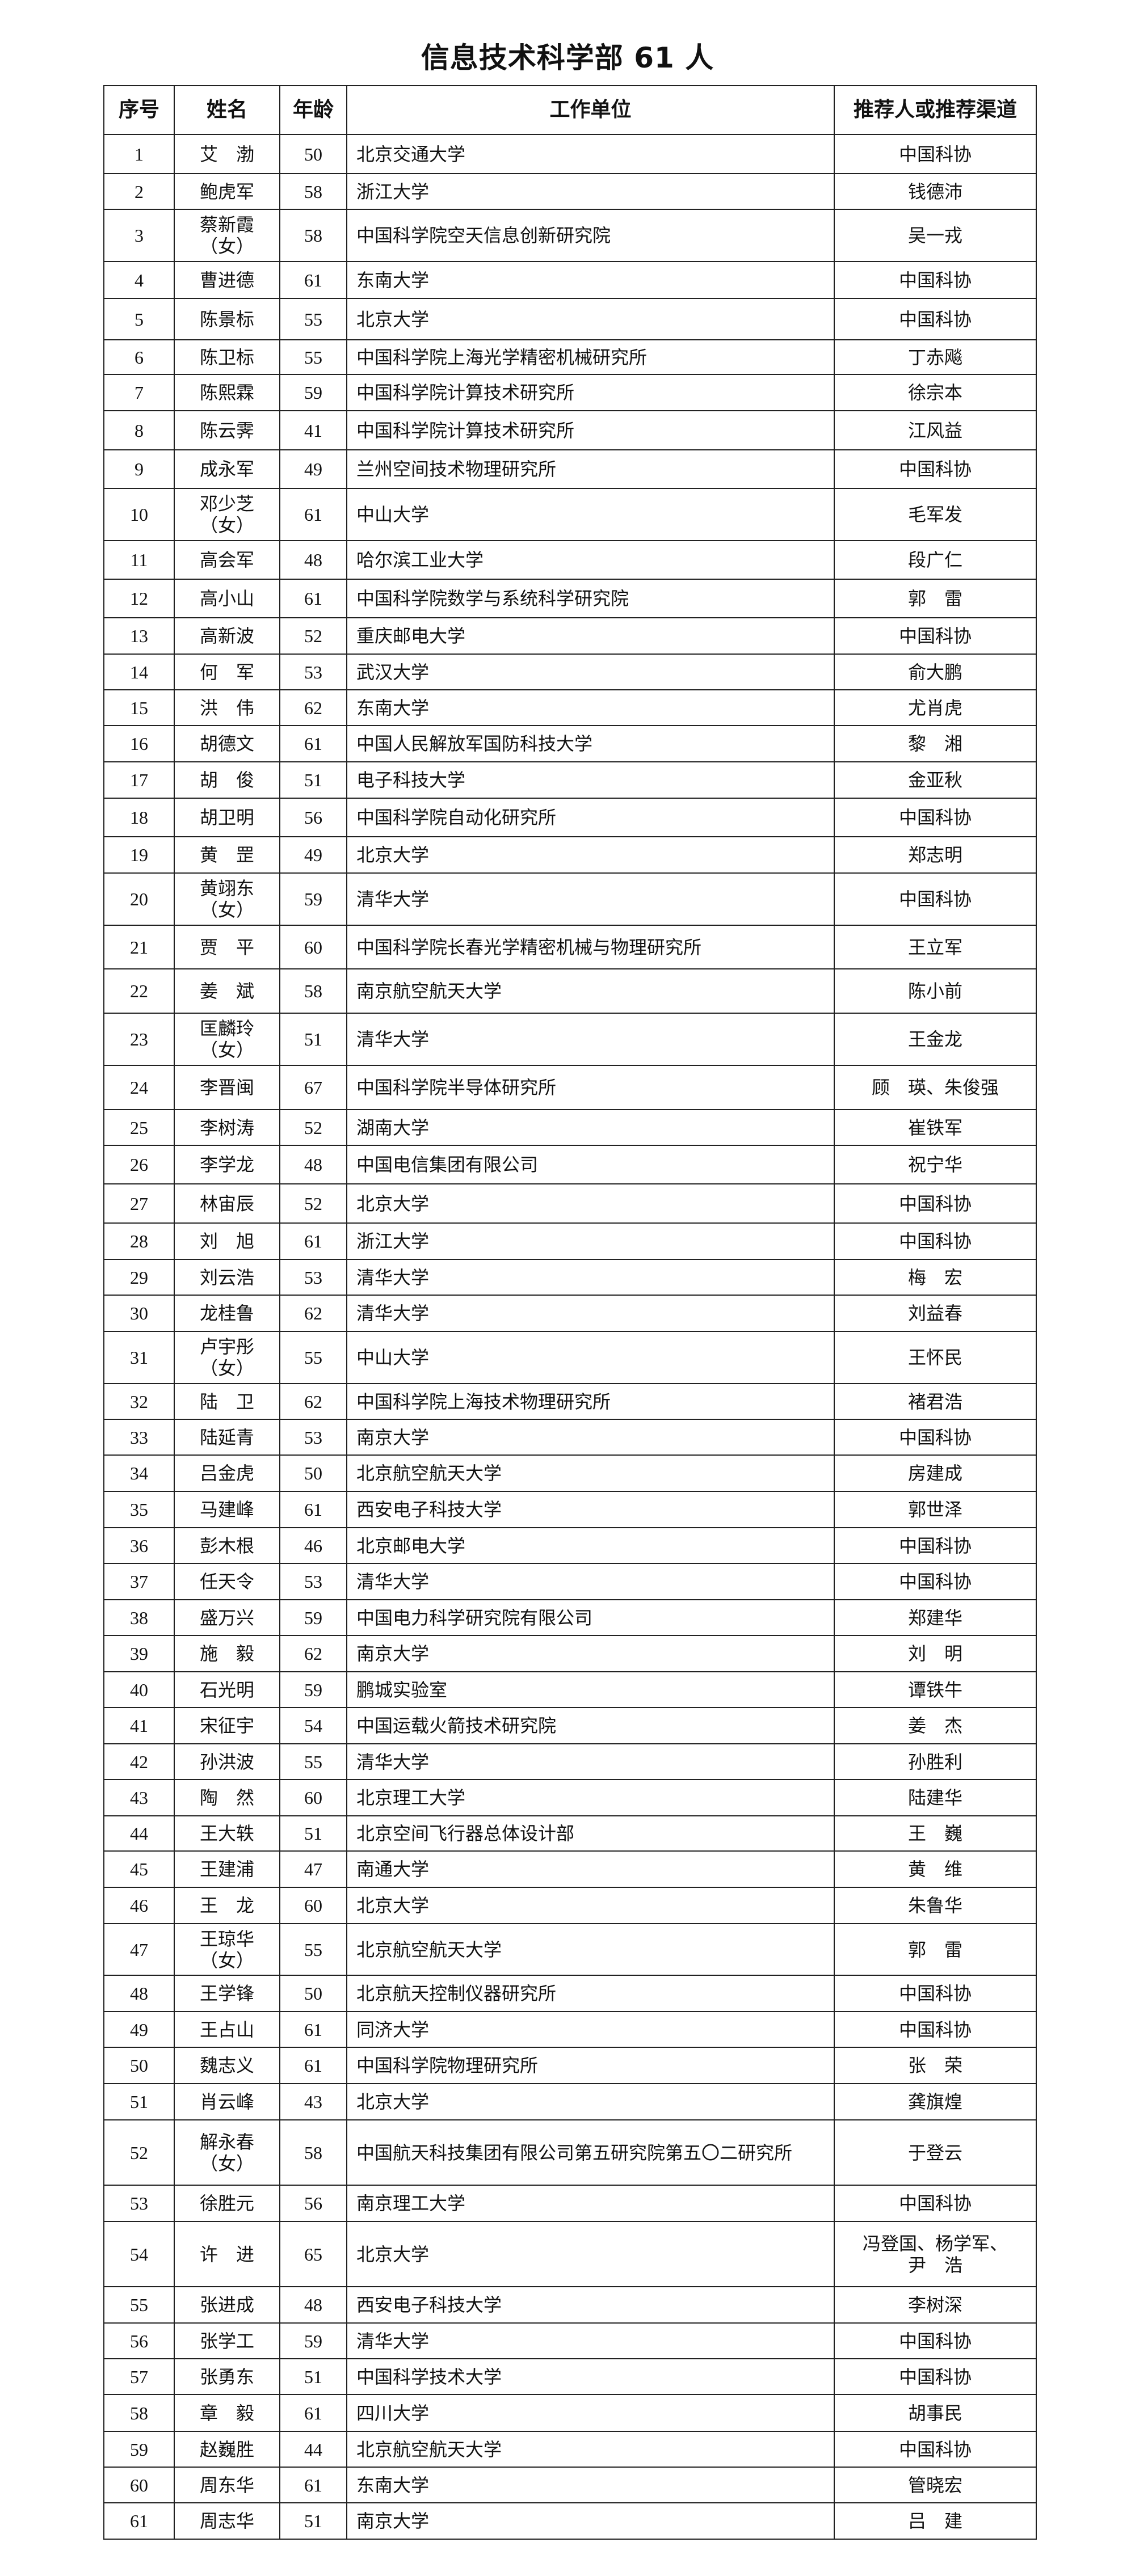 This screenshot has width=1135, height=2576. Describe the element at coordinates (934, 1401) in the screenshot. I see `cell-recommender-text: 褚君浩` at that location.